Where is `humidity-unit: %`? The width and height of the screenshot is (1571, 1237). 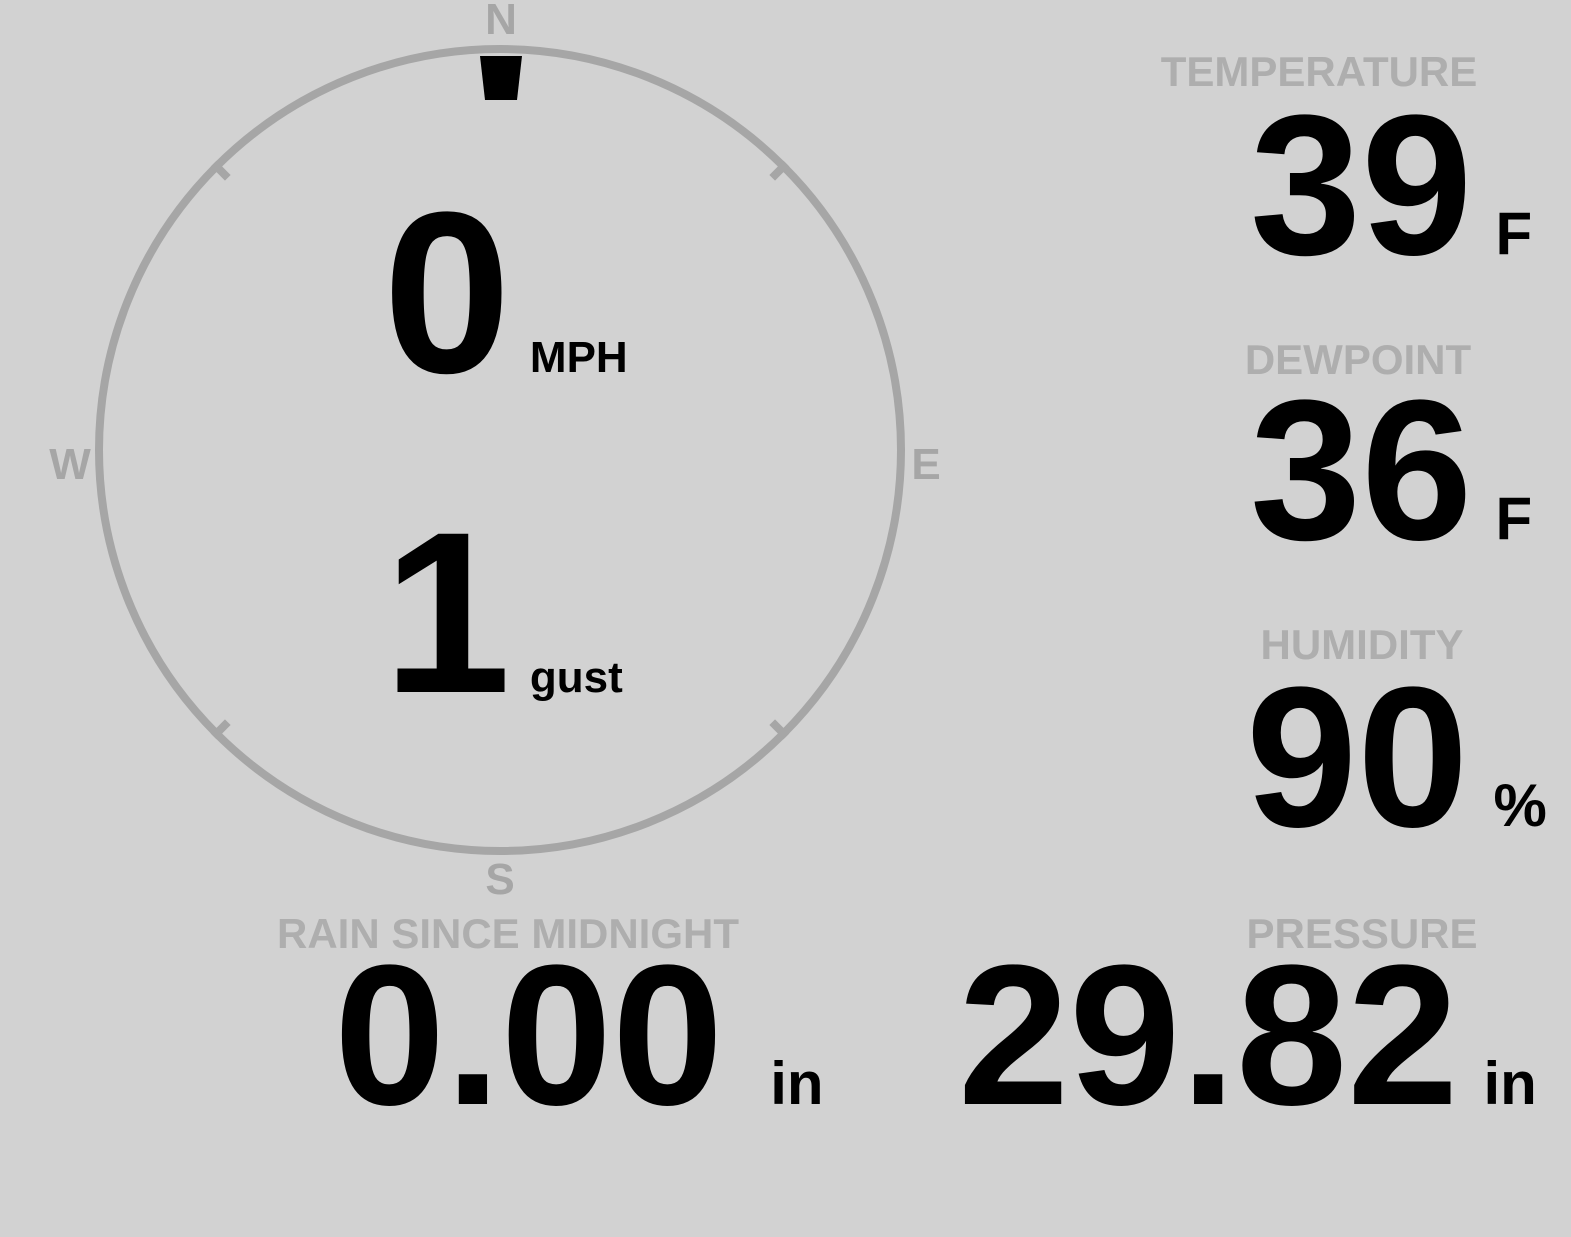
humidity-unit: % is located at coordinates (1520, 805).